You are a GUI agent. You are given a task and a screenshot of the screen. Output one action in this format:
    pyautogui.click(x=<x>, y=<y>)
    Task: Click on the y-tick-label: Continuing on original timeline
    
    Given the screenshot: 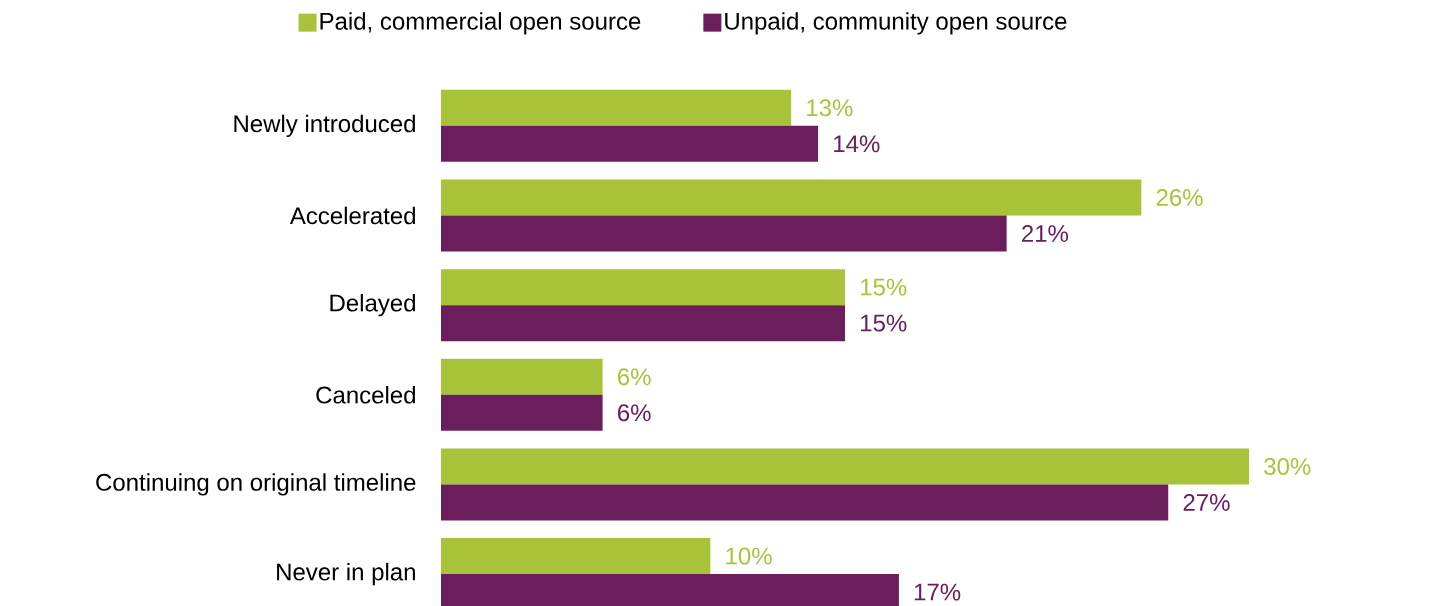 What is the action you would take?
    pyautogui.click(x=256, y=484)
    